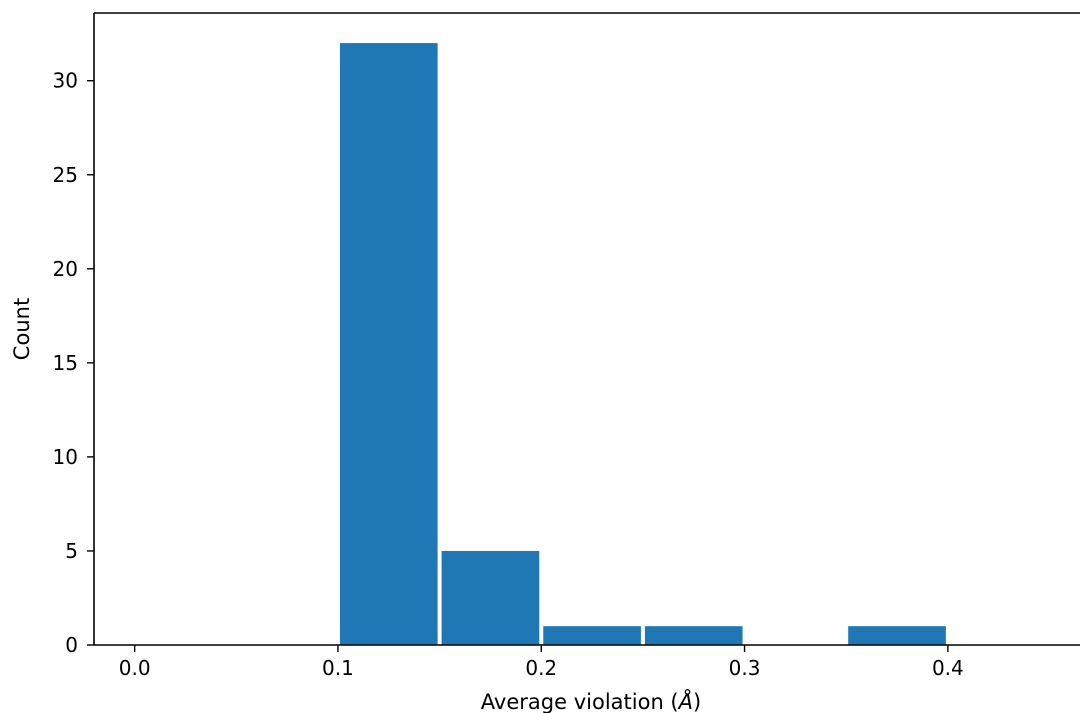 The height and width of the screenshot is (713, 1080). I want to click on x-tick-label: 0.2, so click(541, 668).